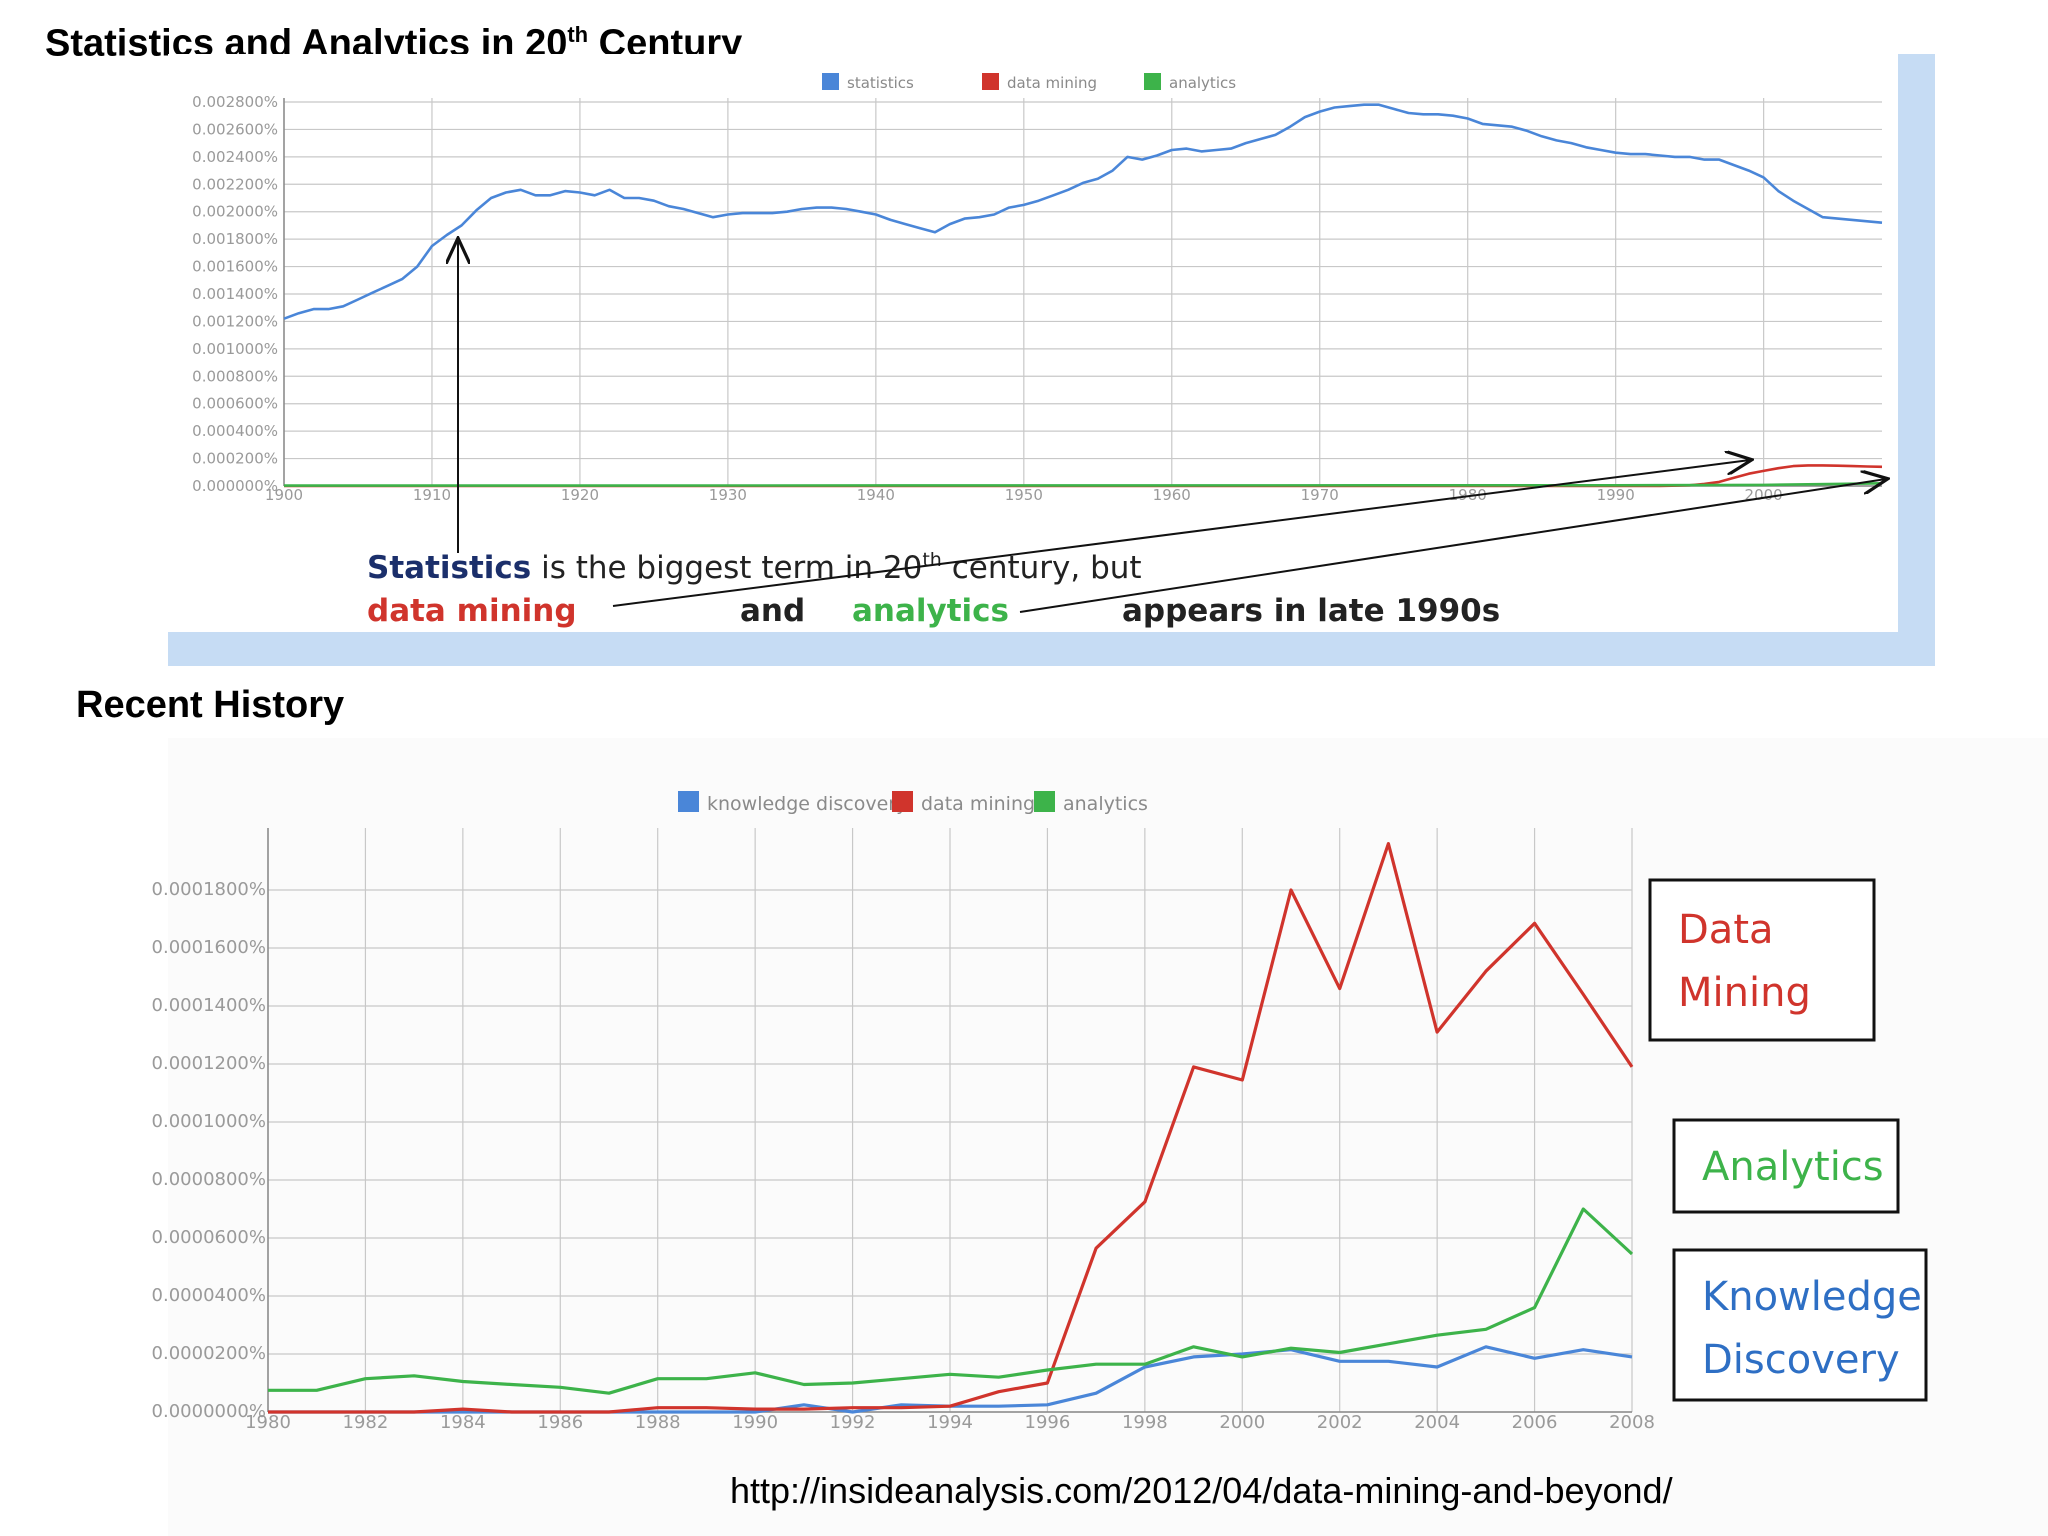 The image size is (2048, 1536). What do you see at coordinates (209, 889) in the screenshot?
I see `y-tick-label: 0.0001800%` at bounding box center [209, 889].